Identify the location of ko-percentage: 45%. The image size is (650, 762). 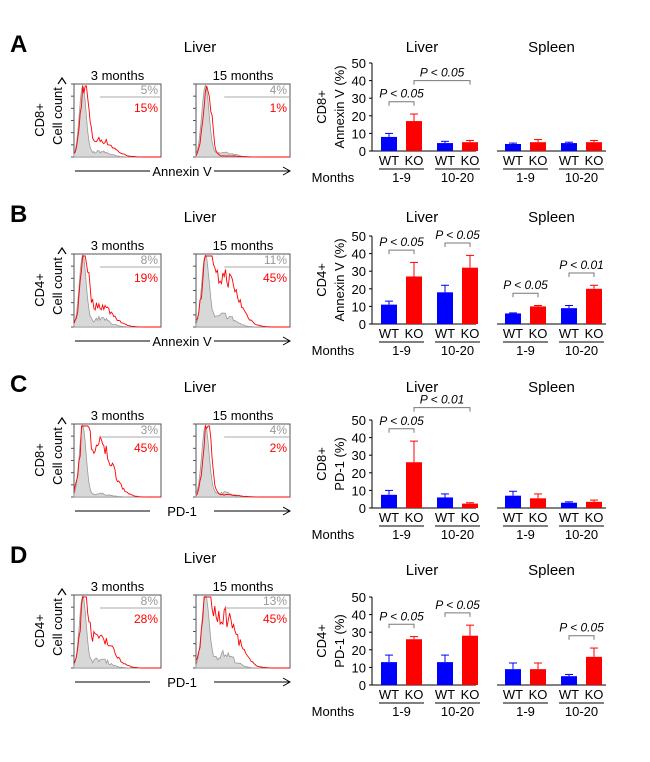
(146, 448).